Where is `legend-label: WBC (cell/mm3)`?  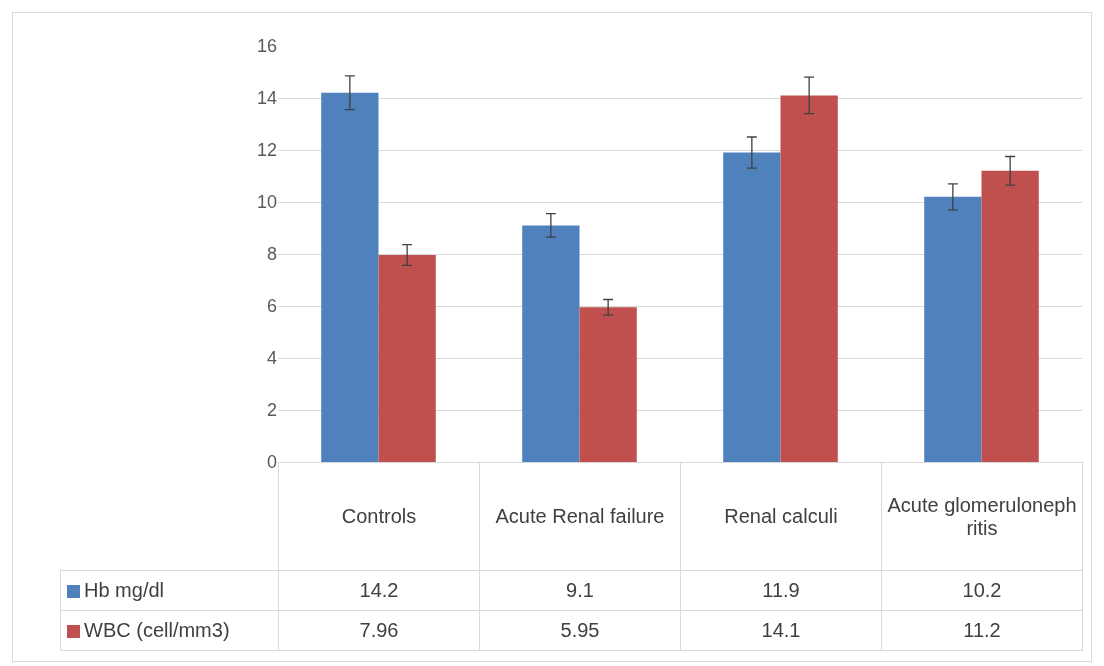 legend-label: WBC (cell/mm3) is located at coordinates (157, 630).